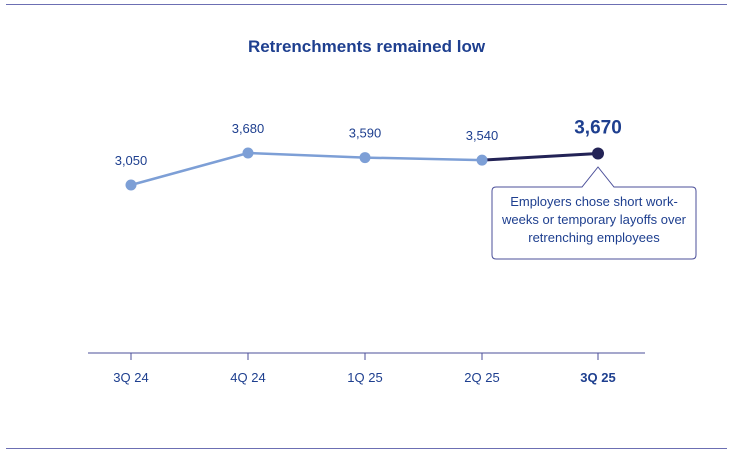 This screenshot has height=461, width=733. I want to click on data-label: 3,680, so click(248, 128).